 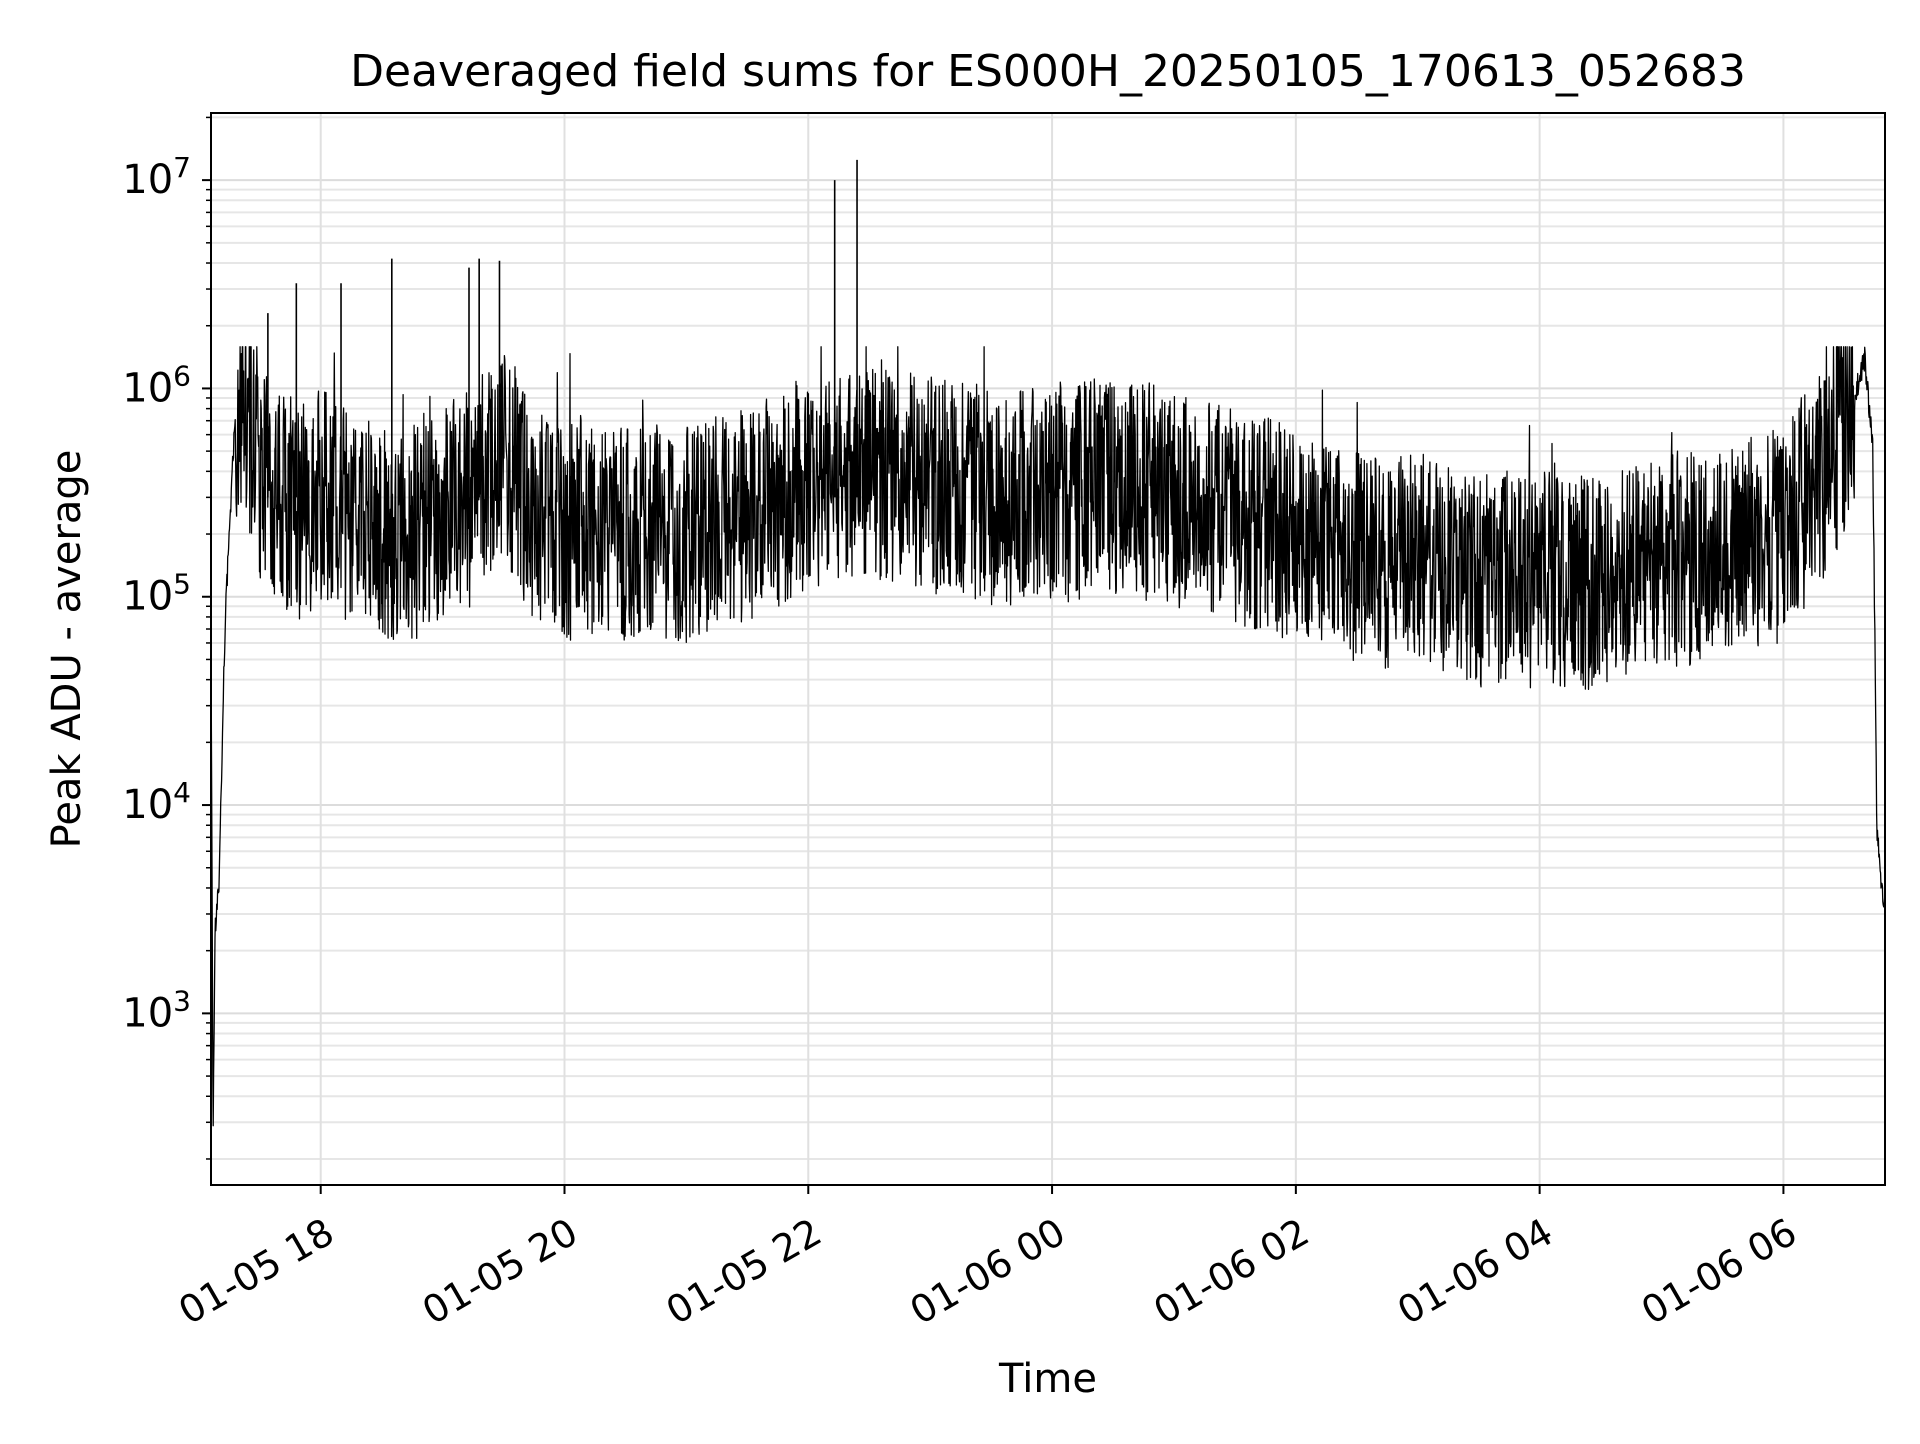 What do you see at coordinates (1719, 1272) in the screenshot?
I see `x-tick-label: 01-06 06` at bounding box center [1719, 1272].